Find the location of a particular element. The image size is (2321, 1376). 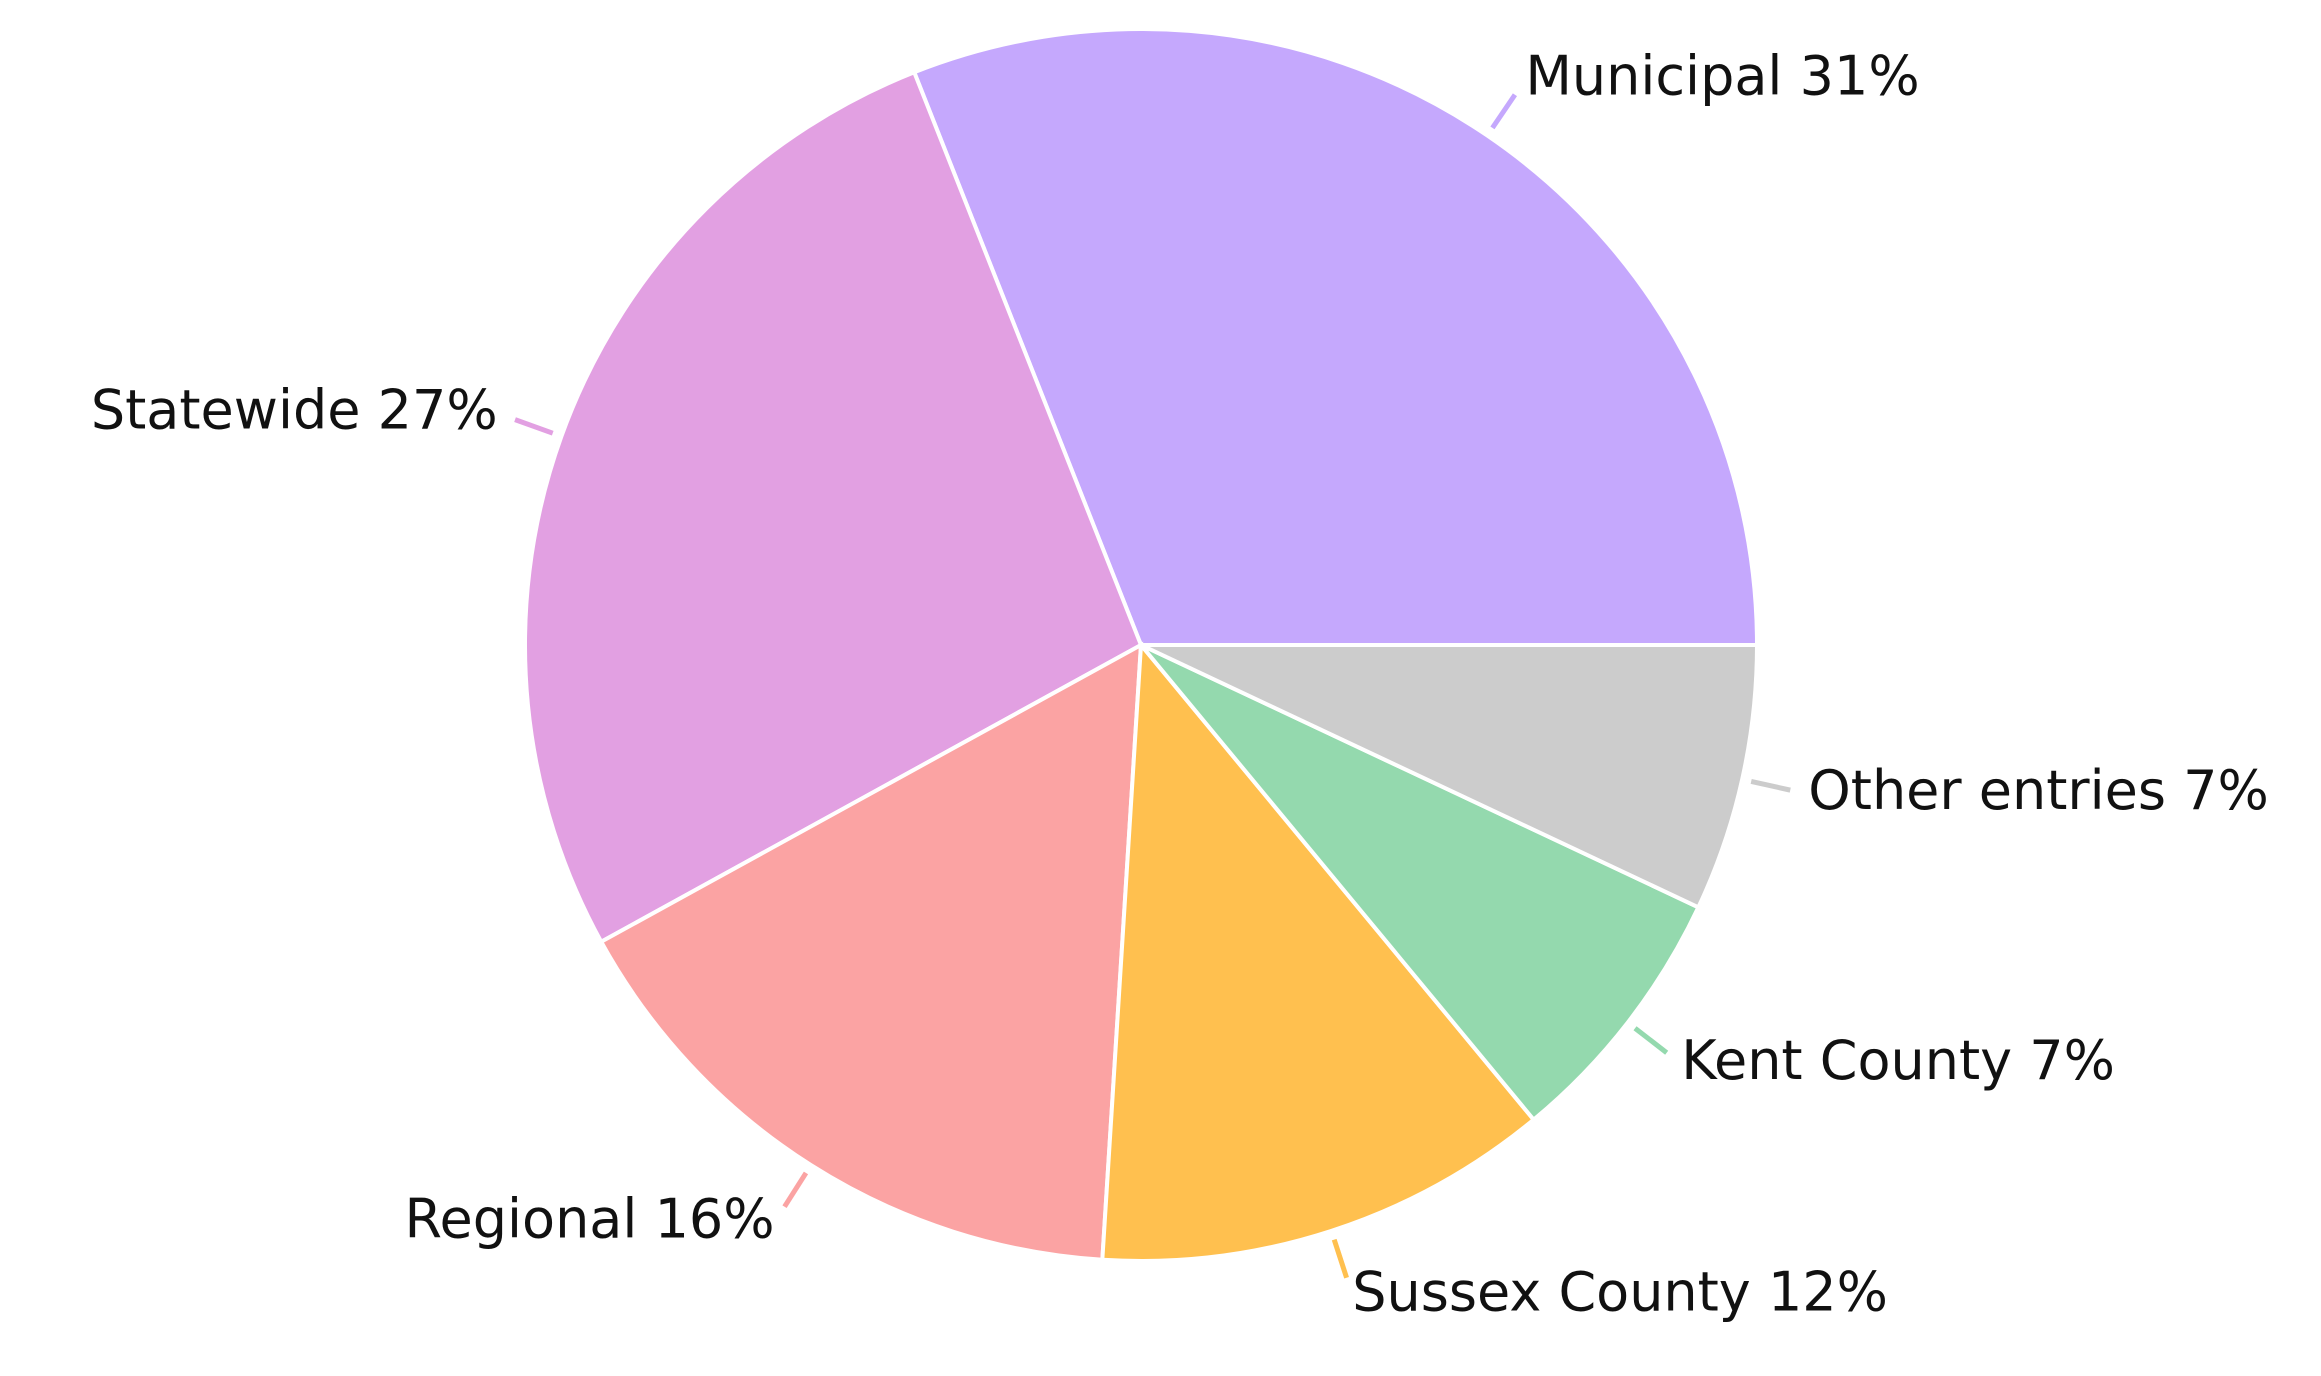

slice-name: Sussex County is located at coordinates (1551, 1291).